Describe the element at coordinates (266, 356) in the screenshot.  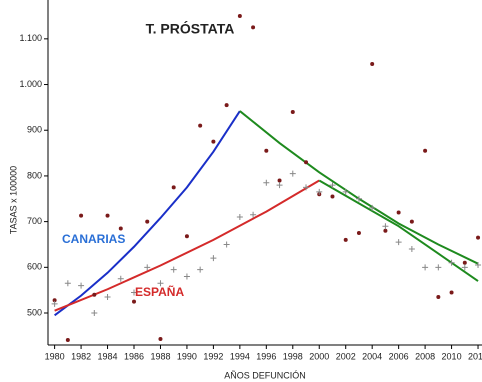
I see `x-tick-label: 1996` at that location.